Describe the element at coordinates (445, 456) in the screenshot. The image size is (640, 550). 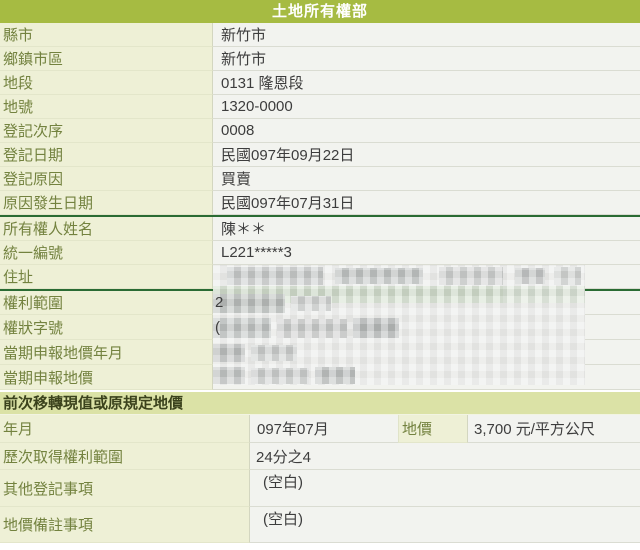
I see `row-value: 24分之4` at that location.